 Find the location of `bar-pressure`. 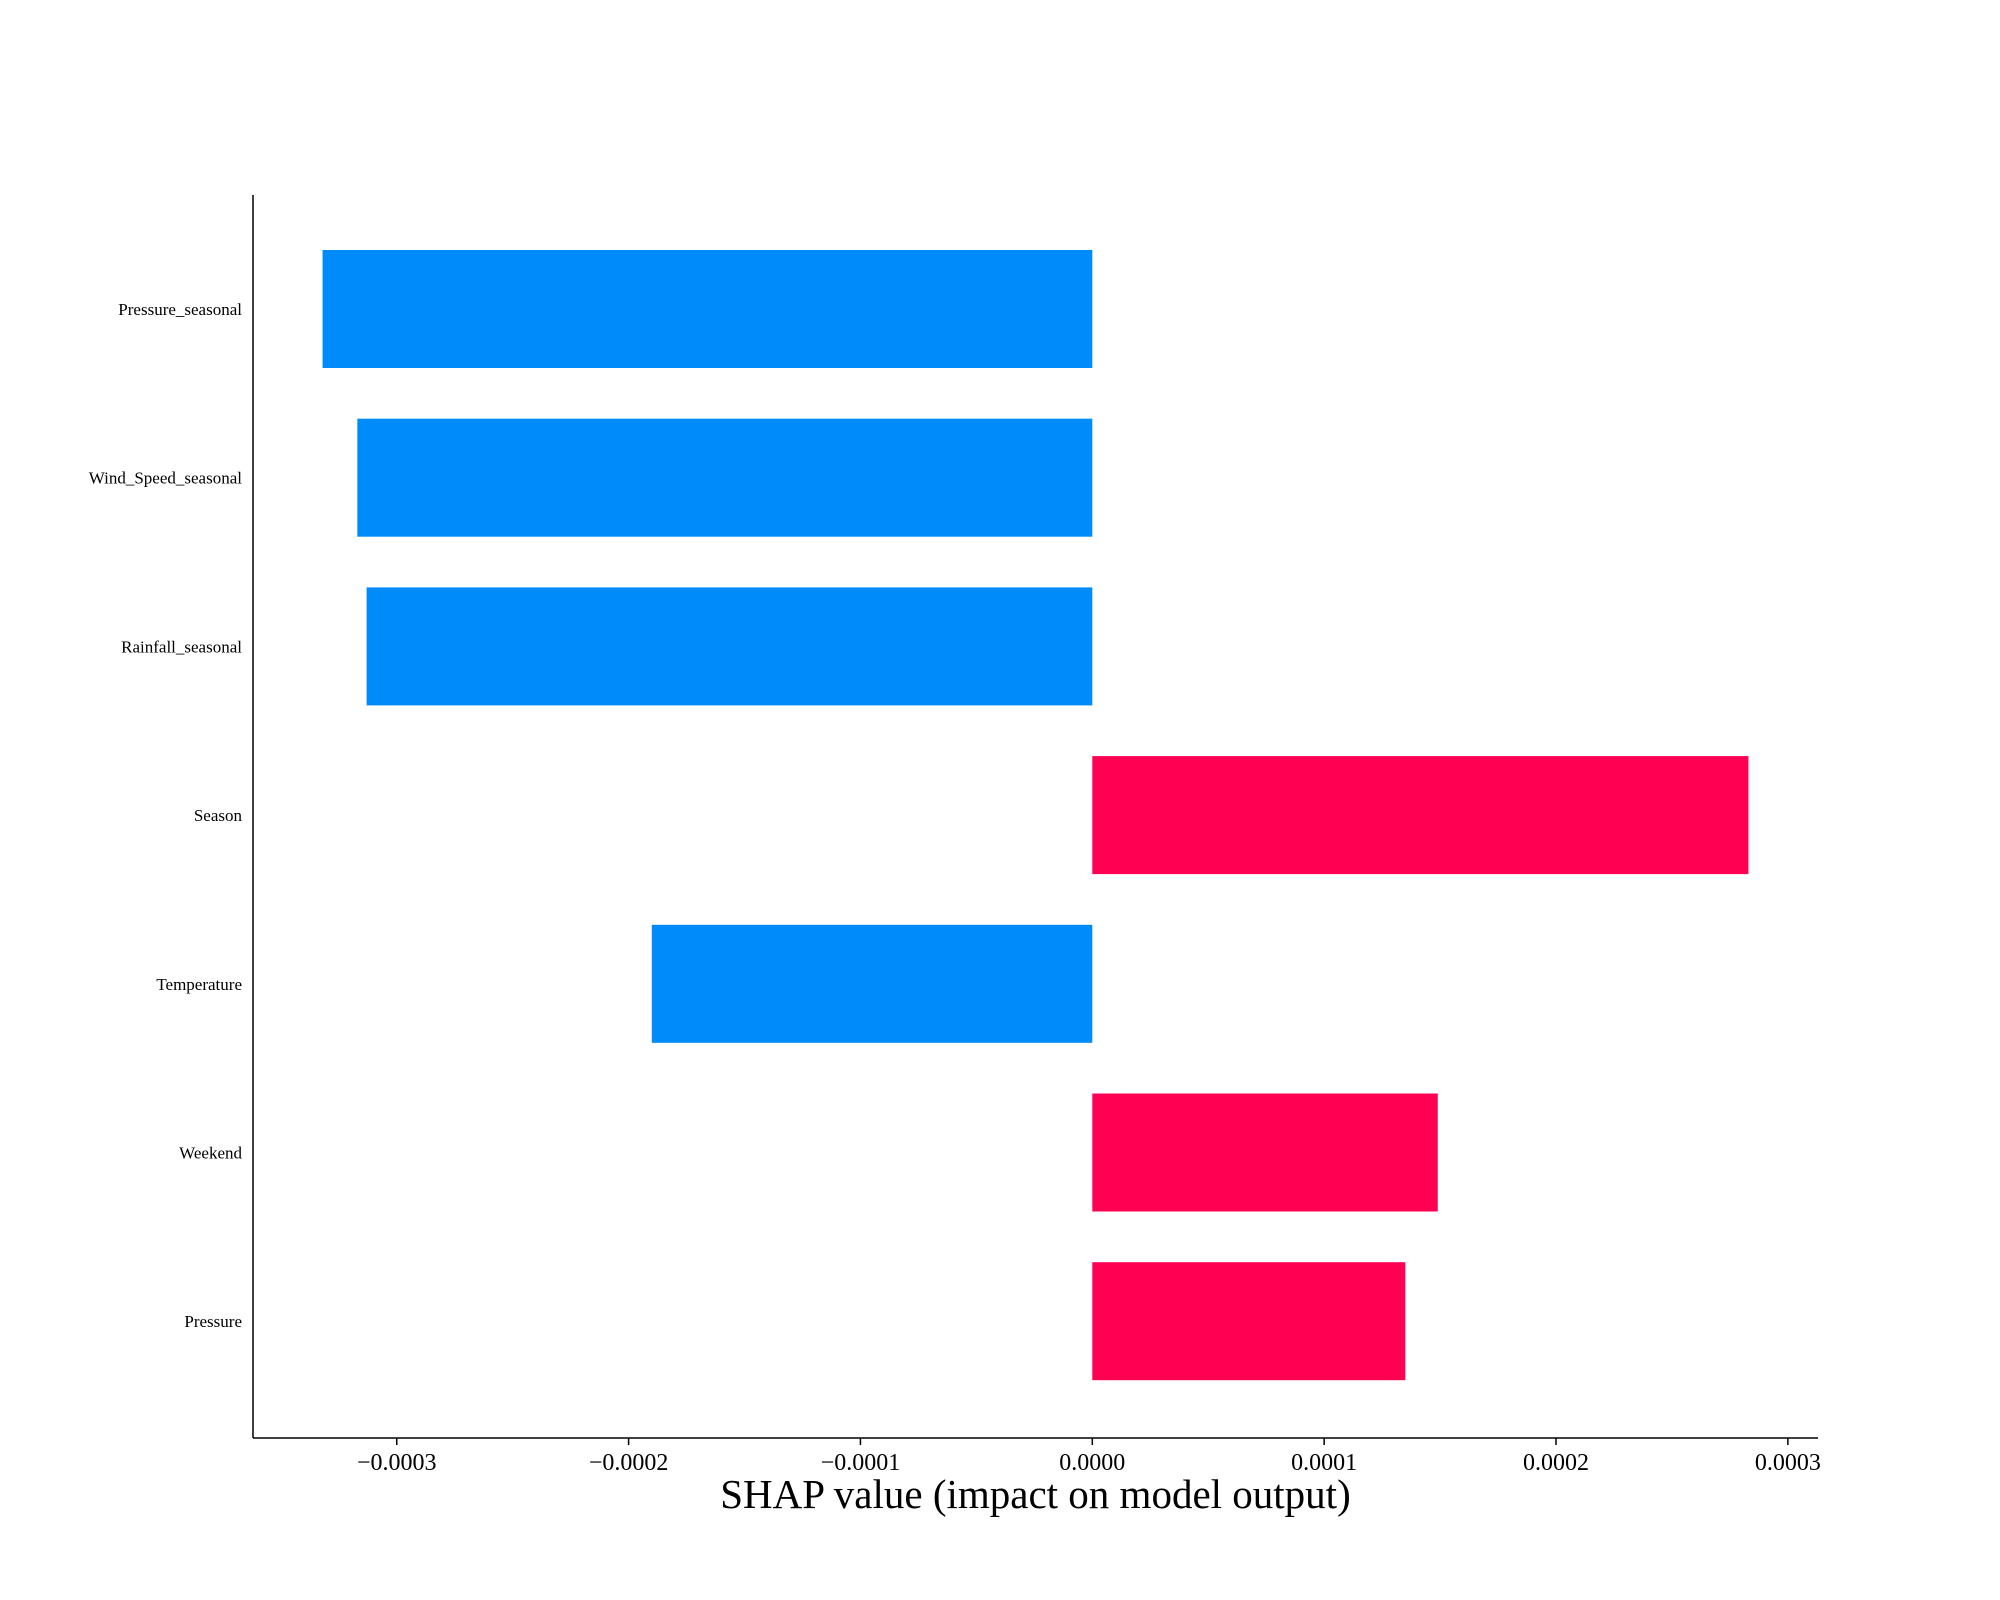

bar-pressure is located at coordinates (1249, 1321).